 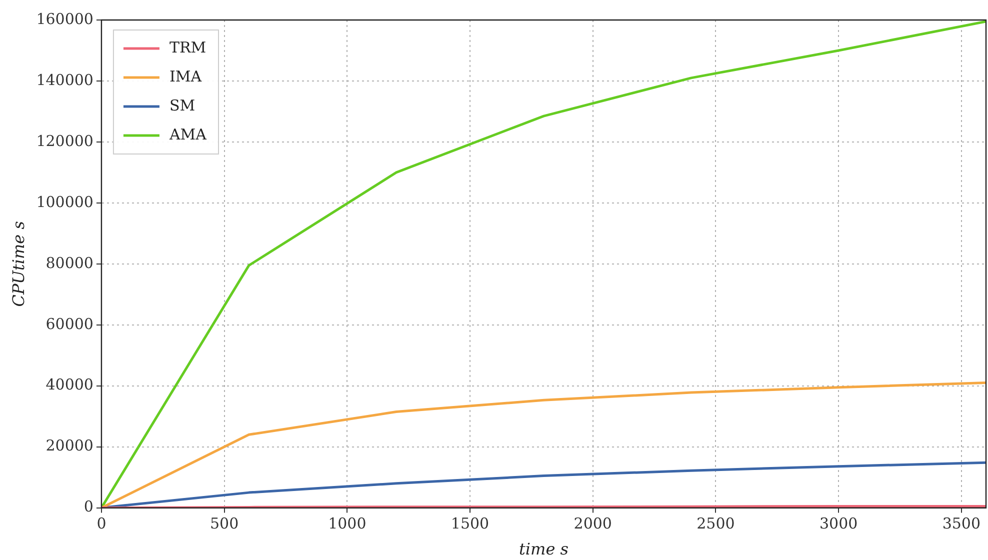 I want to click on legend-label: AMA, so click(x=187, y=134).